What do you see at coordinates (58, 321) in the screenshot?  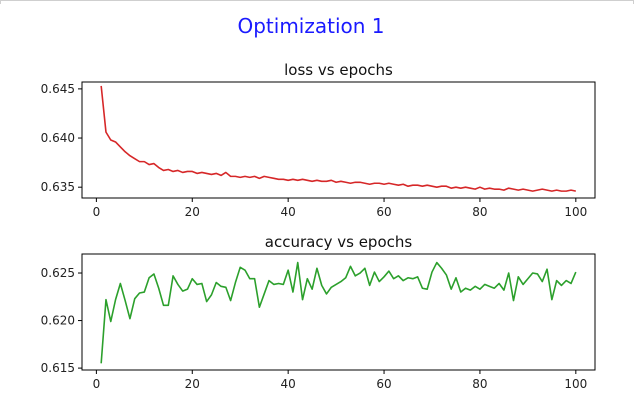 I see `accuracy-y-tick-label: 0.620` at bounding box center [58, 321].